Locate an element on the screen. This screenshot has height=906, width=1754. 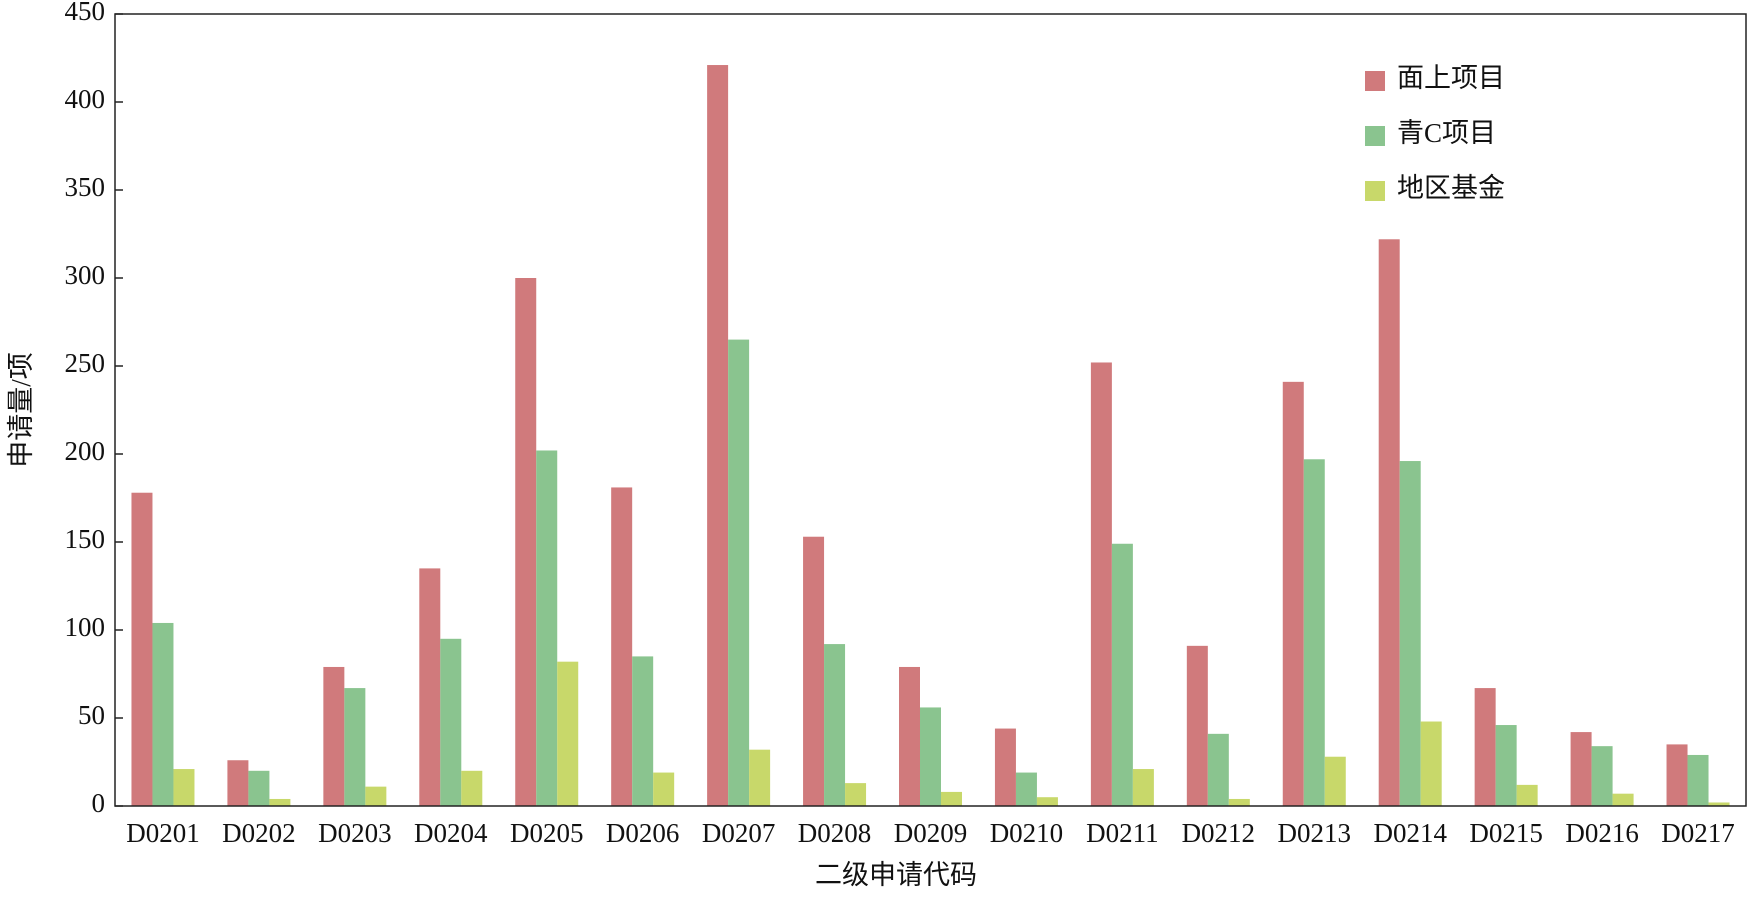
y-tick-label: 50 is located at coordinates (91, 715).